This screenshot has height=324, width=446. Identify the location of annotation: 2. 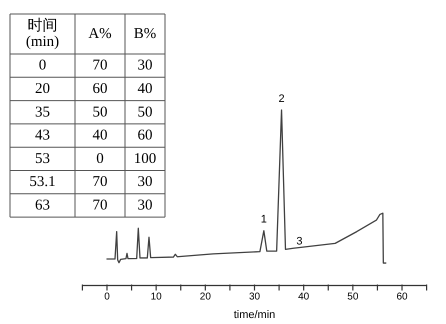
(281, 99).